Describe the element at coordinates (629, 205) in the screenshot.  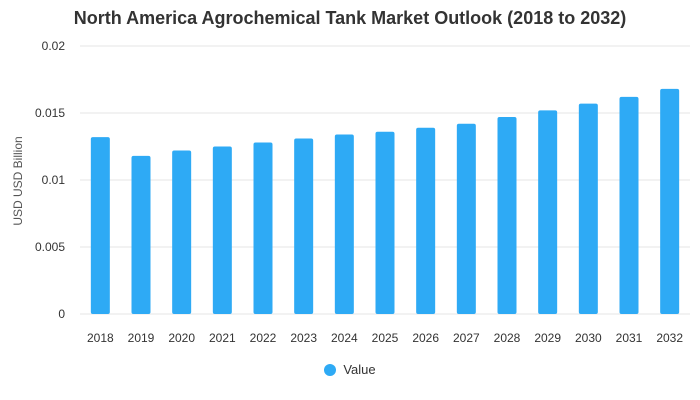
I see `bar-2031` at that location.